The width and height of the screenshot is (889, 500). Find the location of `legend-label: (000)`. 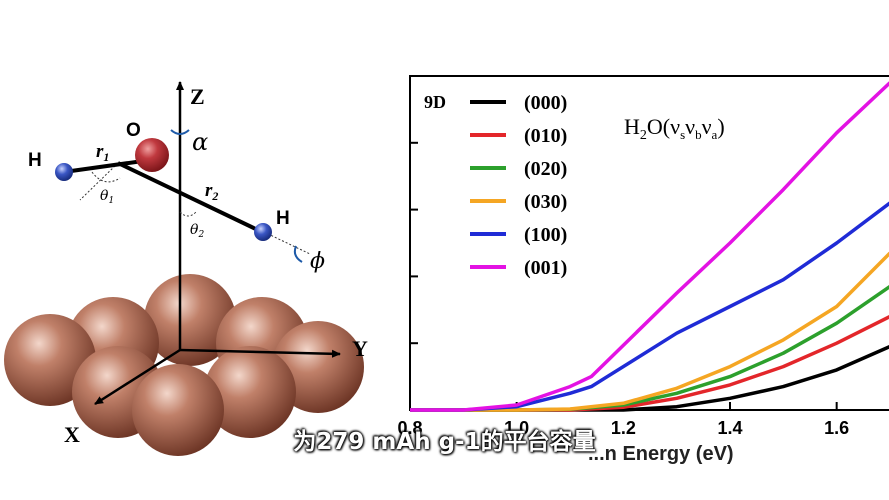

legend-label: (000) is located at coordinates (545, 103).